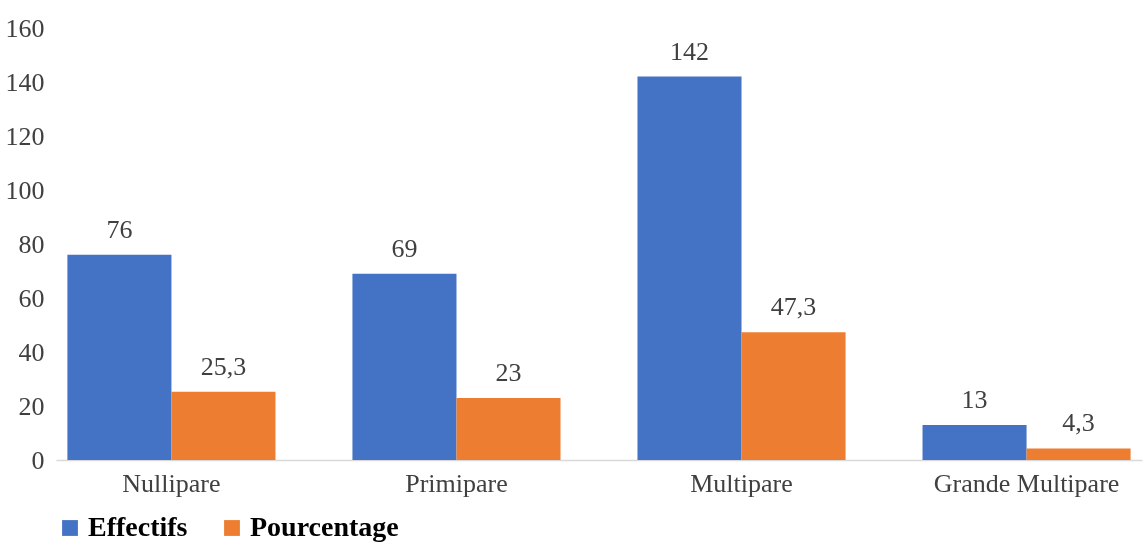 This screenshot has height=547, width=1147. I want to click on legend-label: Effectifs, so click(138, 526).